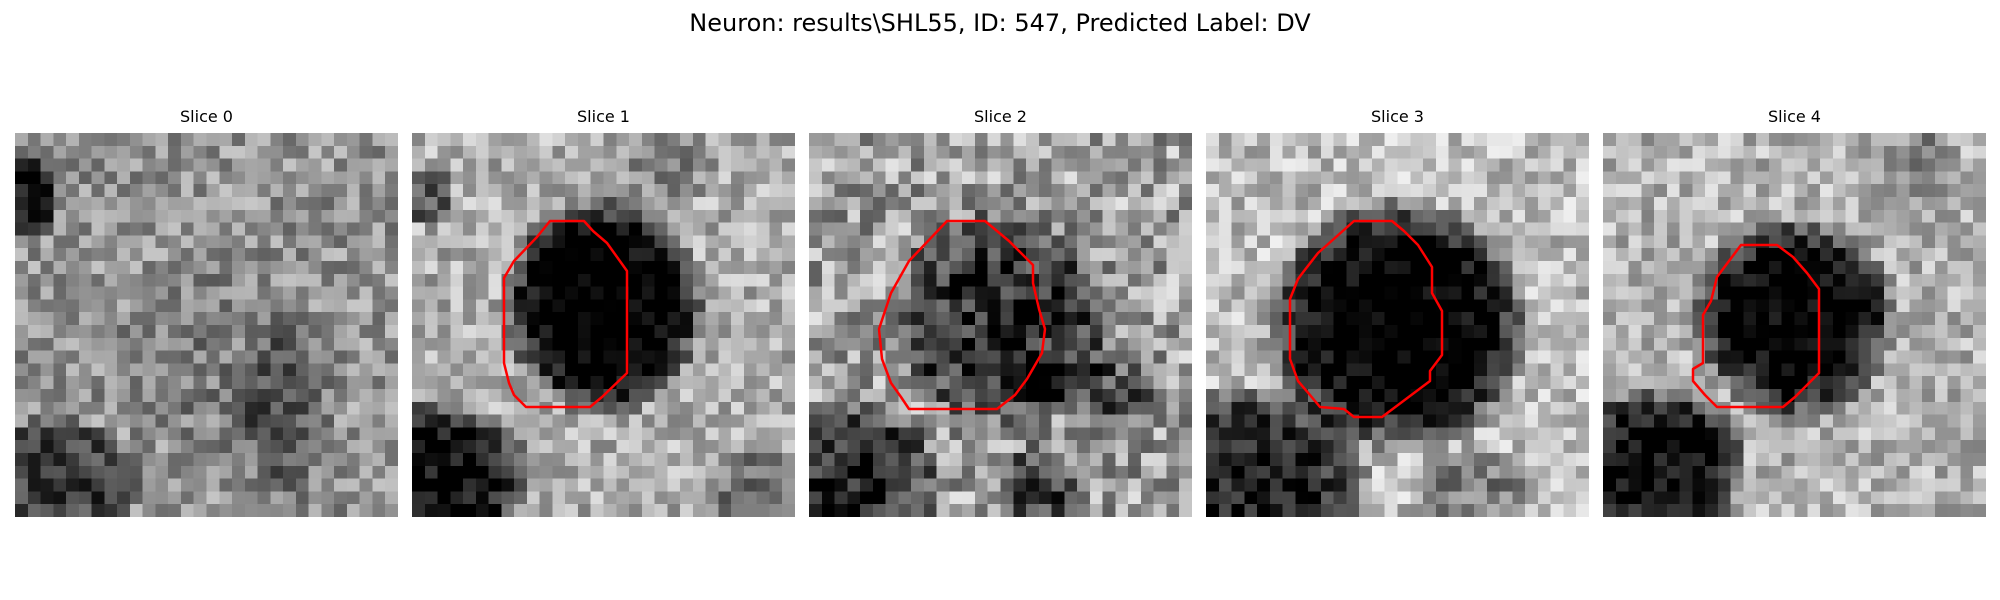 This screenshot has width=2000, height=600. I want to click on slice-4-canvas, so click(1794, 325).